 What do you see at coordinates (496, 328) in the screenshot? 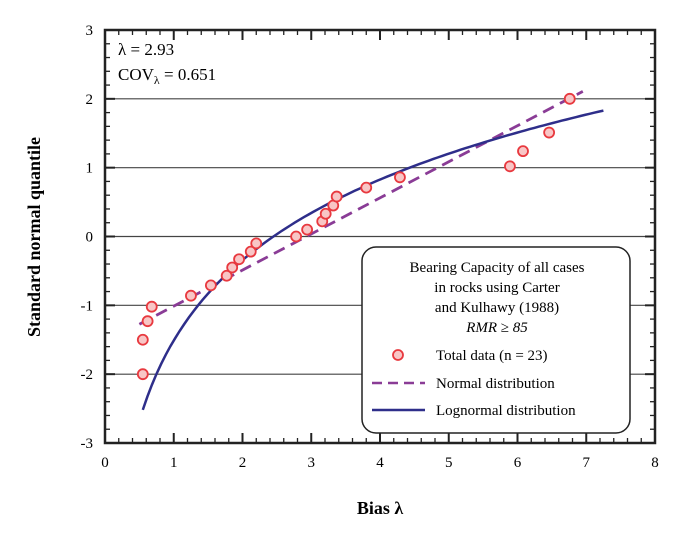
I see `legend-title-4: RMR ≥ 85` at bounding box center [496, 328].